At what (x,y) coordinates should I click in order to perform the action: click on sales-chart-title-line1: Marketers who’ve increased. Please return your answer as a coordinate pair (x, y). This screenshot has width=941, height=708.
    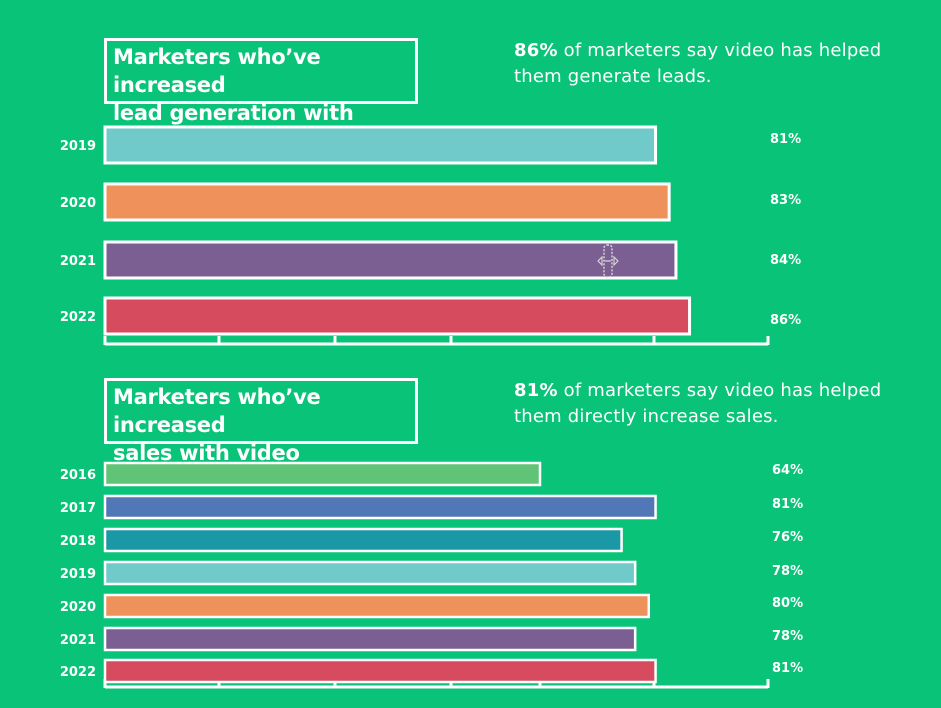
    Looking at the image, I should click on (217, 411).